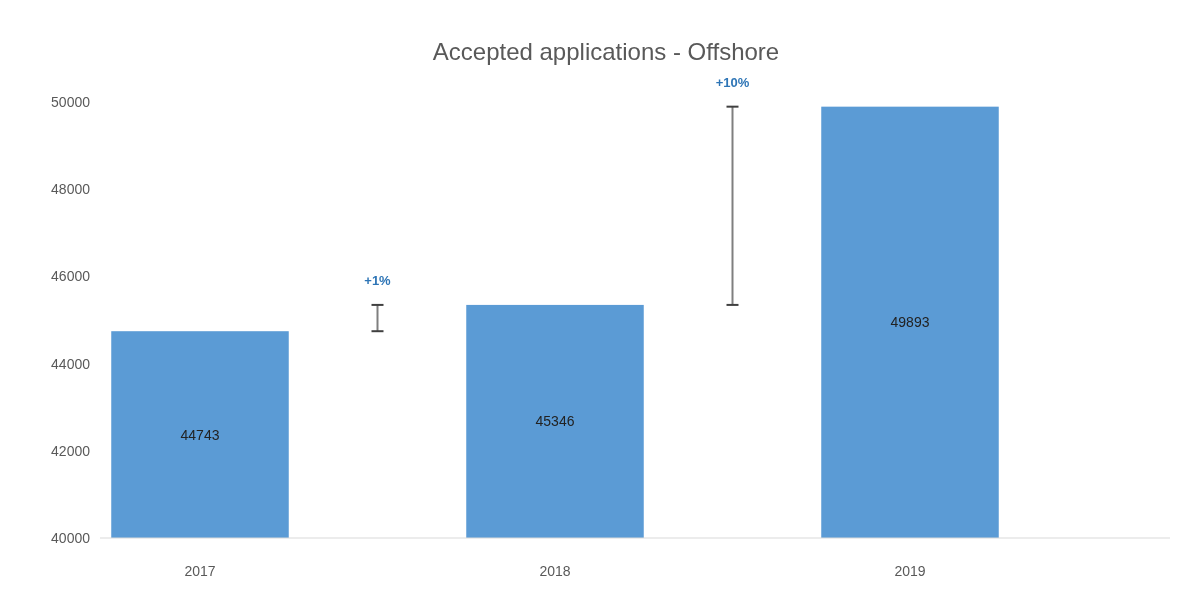  I want to click on x-tick-label: 2019, so click(910, 571).